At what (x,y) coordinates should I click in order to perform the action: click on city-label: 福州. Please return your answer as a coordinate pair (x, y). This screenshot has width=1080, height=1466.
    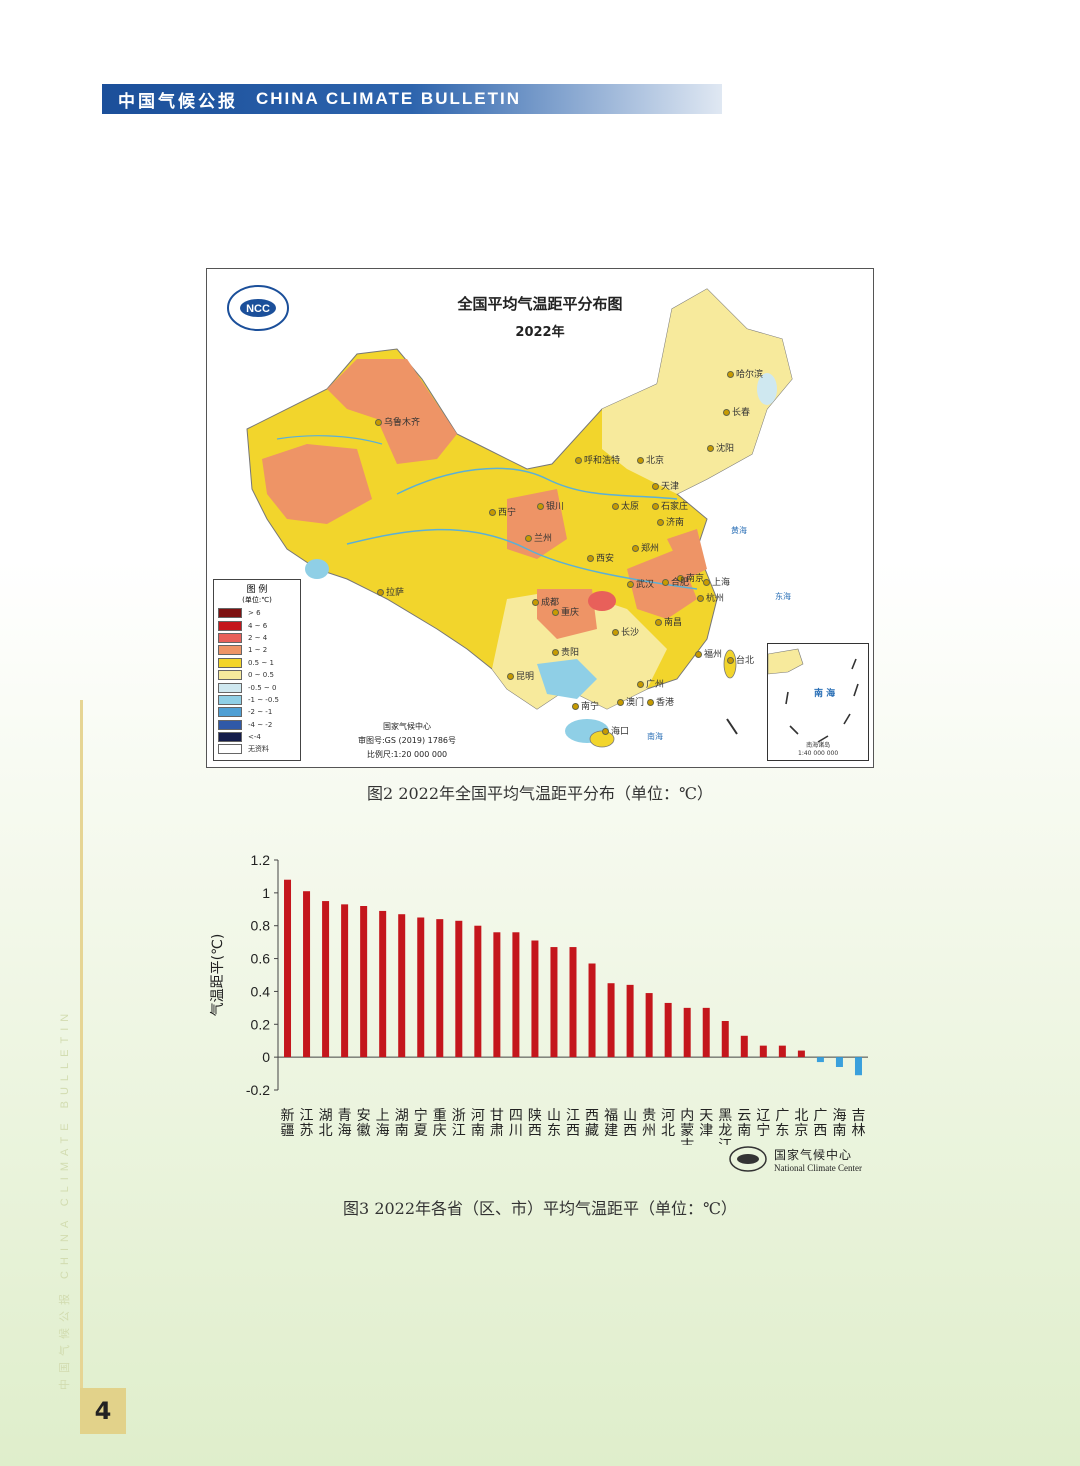
    Looking at the image, I should click on (708, 653).